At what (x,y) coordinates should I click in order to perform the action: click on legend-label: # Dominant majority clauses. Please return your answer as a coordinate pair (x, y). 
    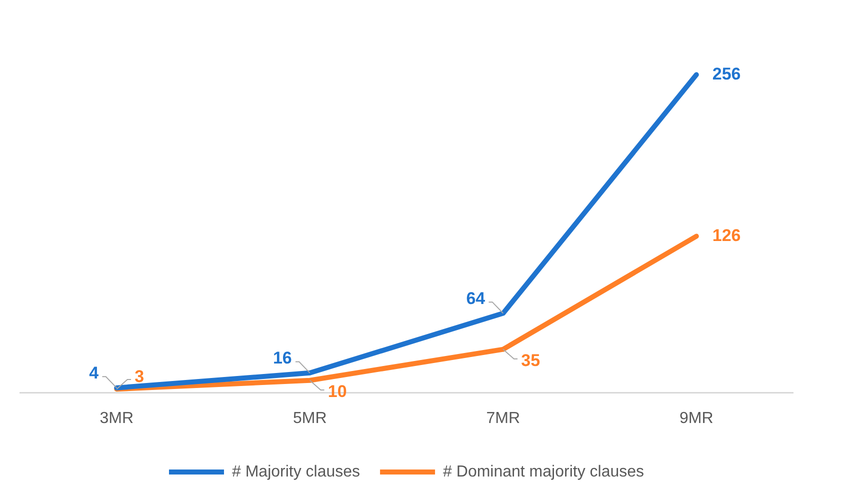
    Looking at the image, I should click on (543, 471).